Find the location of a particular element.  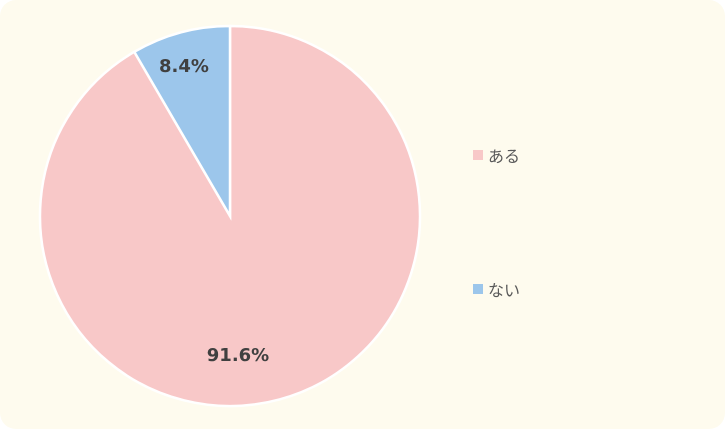

legend-item-aru: ある is located at coordinates (496, 155).